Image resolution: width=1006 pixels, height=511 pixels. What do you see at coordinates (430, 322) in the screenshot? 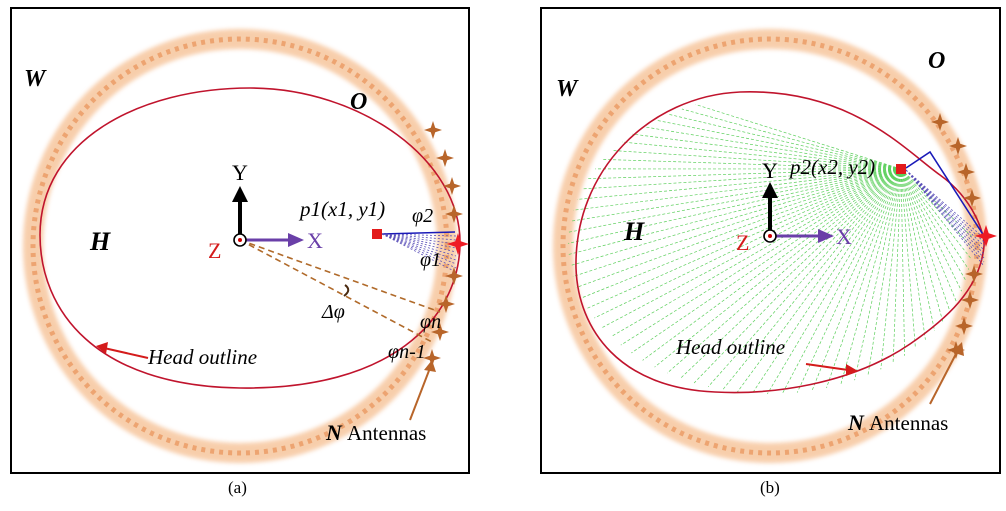
I see `angle-label-phin: φn` at bounding box center [430, 322].